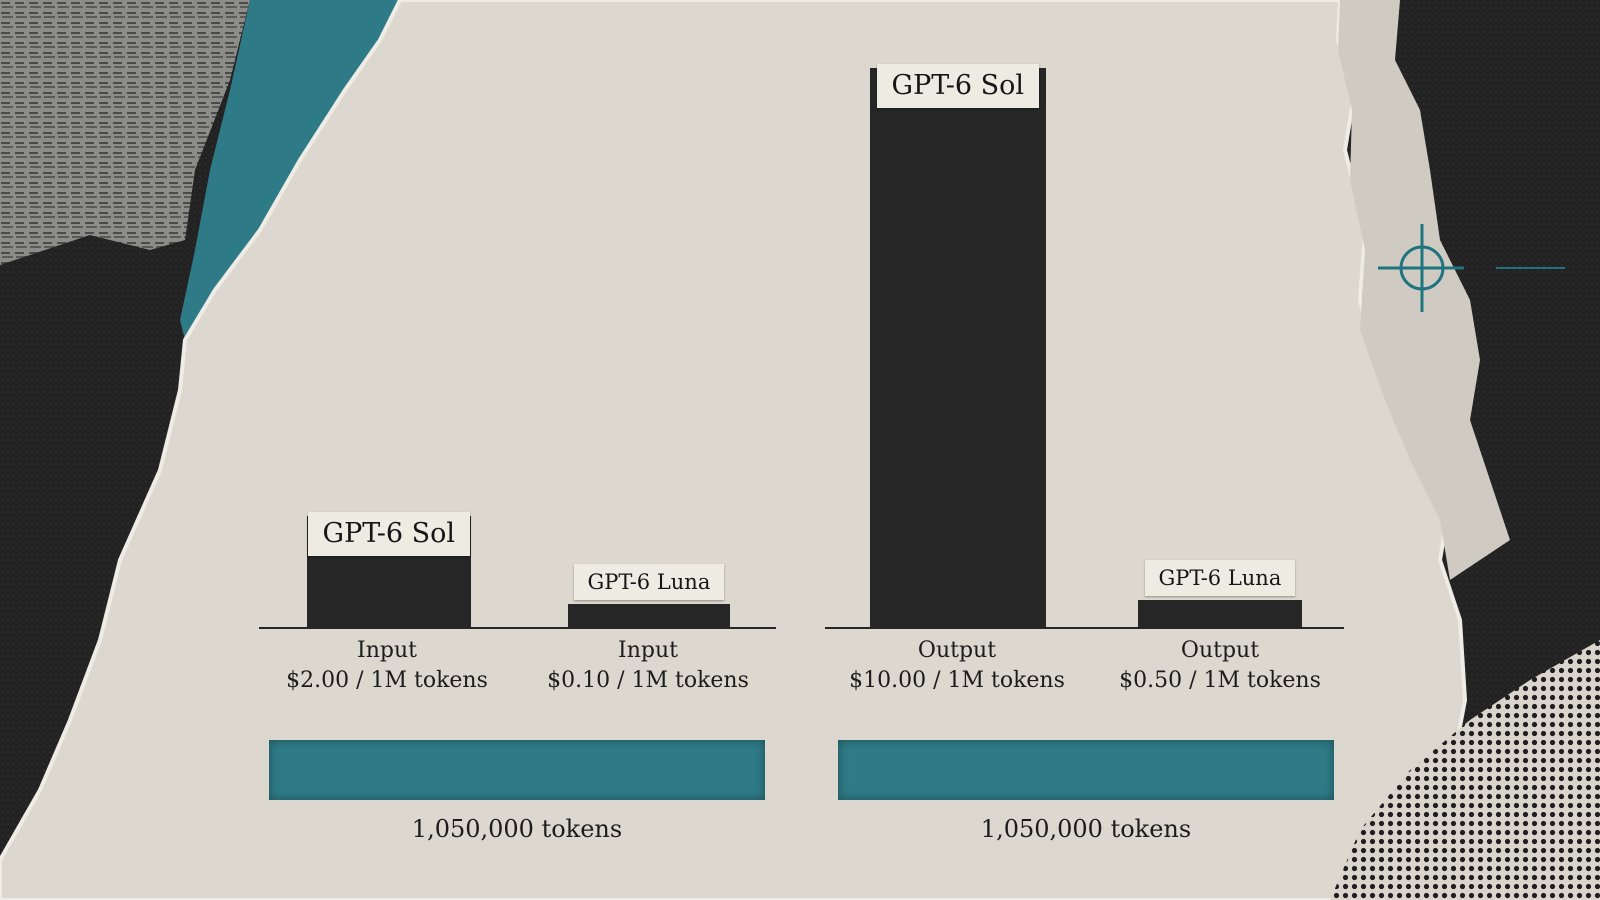  Describe the element at coordinates (387, 680) in the screenshot. I see `category-price: $2.00 / 1M tokens` at that location.